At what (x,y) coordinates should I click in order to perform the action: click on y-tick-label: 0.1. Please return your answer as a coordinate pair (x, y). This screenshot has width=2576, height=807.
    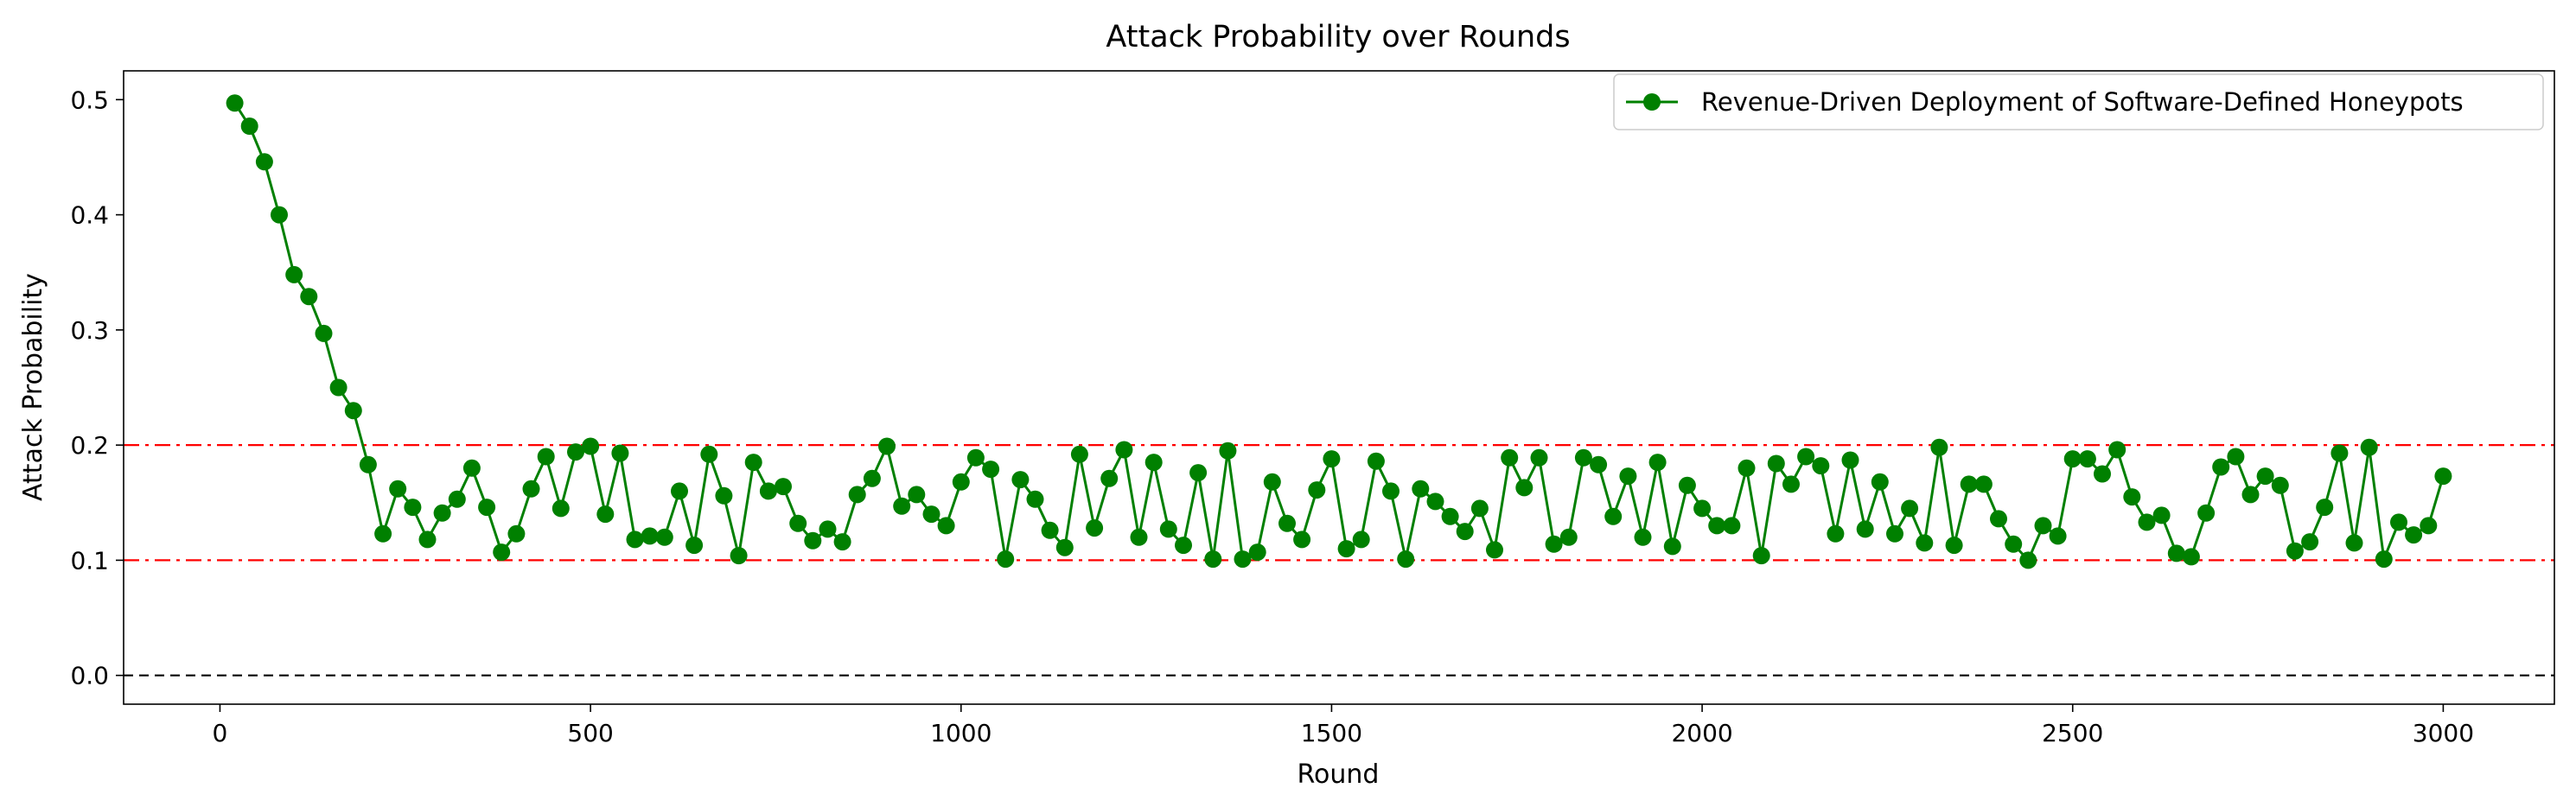
    Looking at the image, I should click on (89, 560).